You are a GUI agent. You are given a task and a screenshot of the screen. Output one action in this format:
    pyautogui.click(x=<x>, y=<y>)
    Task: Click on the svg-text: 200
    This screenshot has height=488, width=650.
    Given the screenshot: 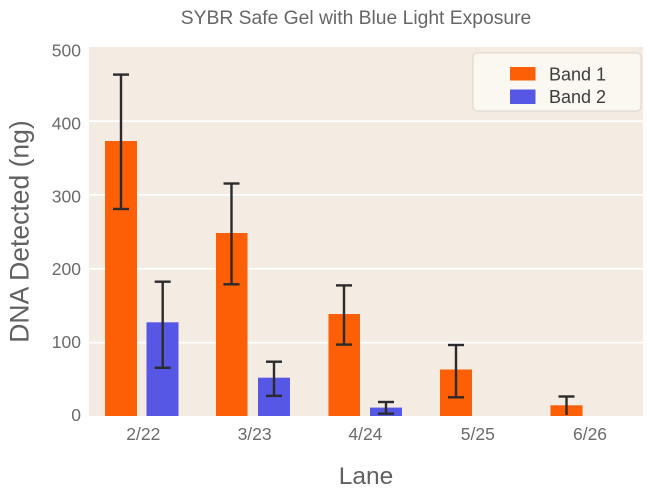 What is the action you would take?
    pyautogui.click(x=66, y=269)
    